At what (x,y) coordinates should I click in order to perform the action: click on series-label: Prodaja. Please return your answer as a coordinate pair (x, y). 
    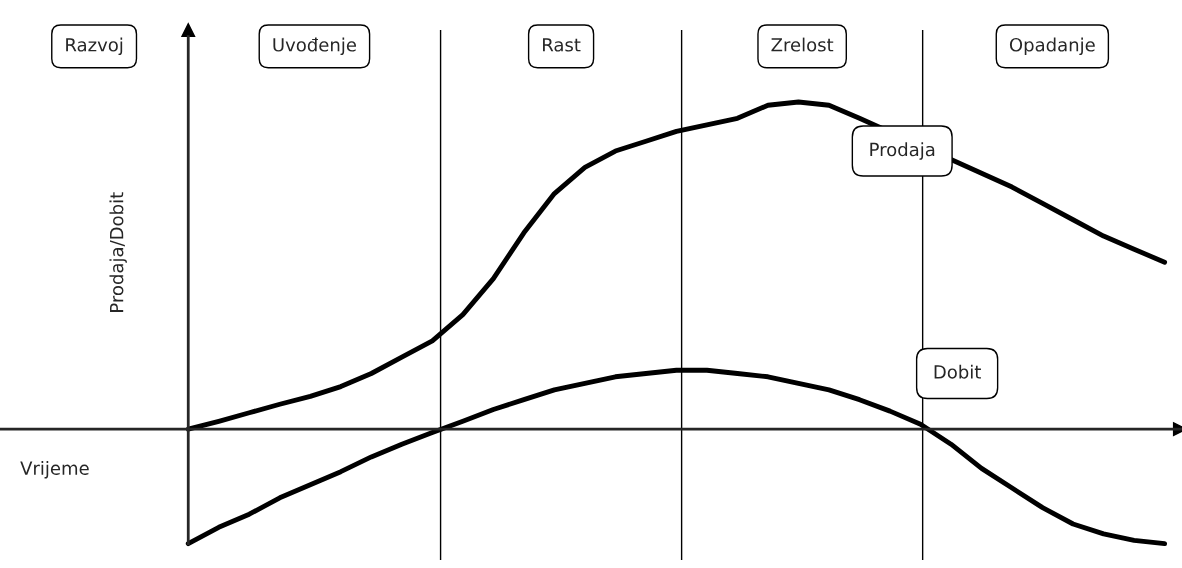
    Looking at the image, I should click on (902, 151).